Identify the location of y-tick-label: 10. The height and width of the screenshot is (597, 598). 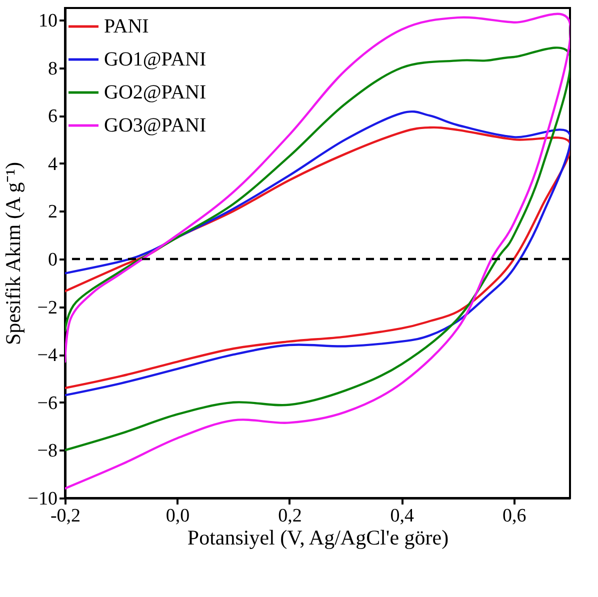
(48, 21).